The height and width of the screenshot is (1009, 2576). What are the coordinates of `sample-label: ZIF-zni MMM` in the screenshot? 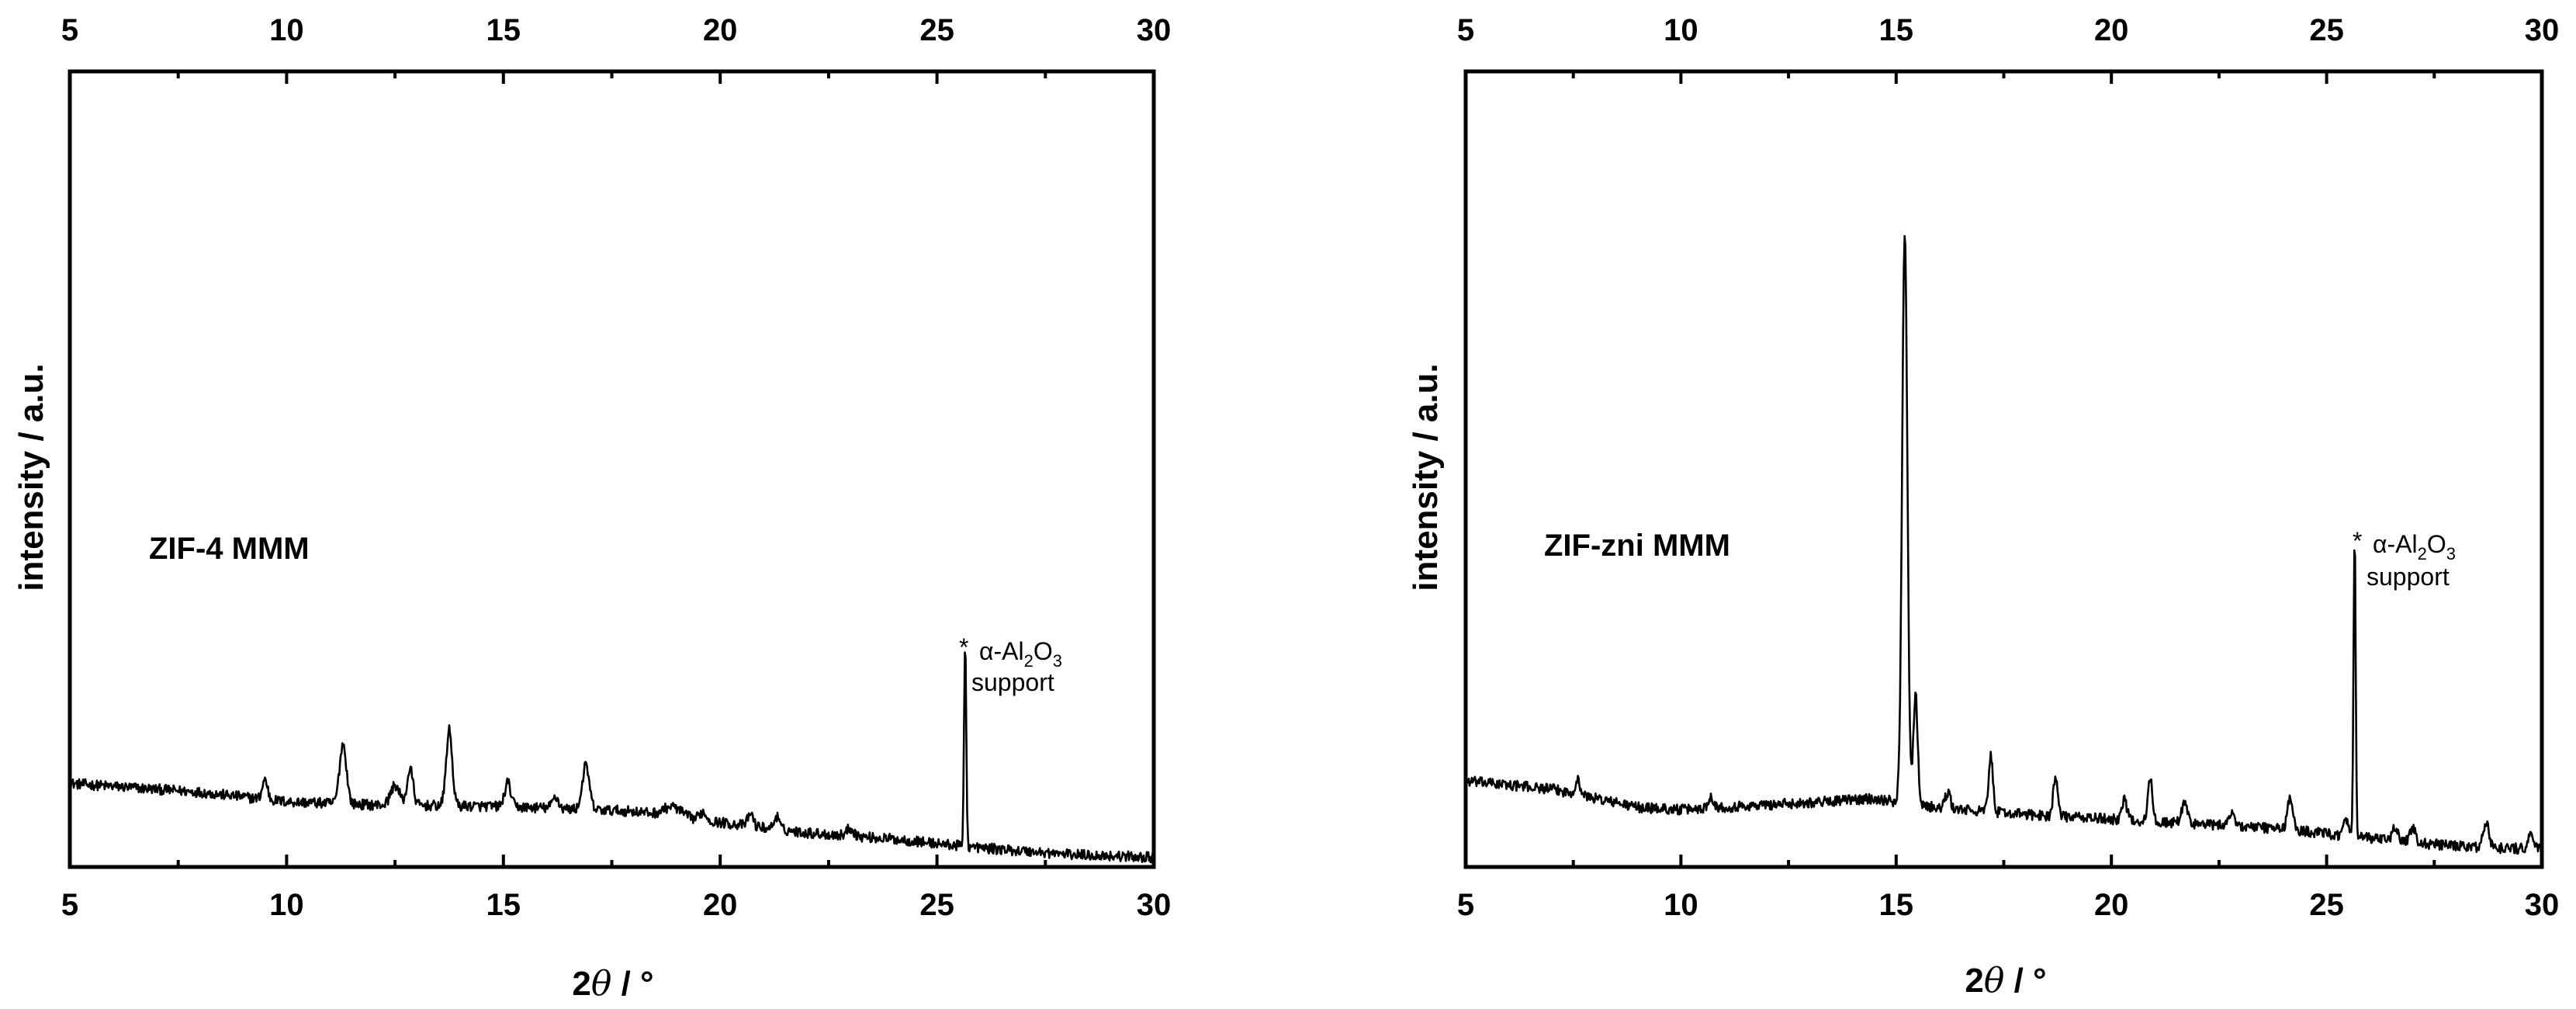 It's located at (1637, 546).